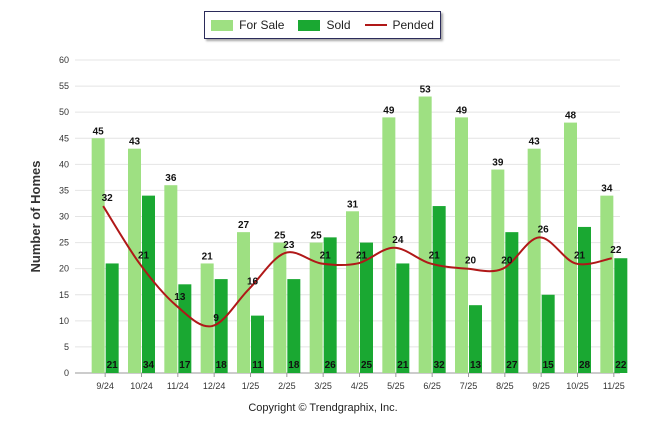 This screenshot has height=434, width=646. I want to click on data-label-sold: 15, so click(549, 365).